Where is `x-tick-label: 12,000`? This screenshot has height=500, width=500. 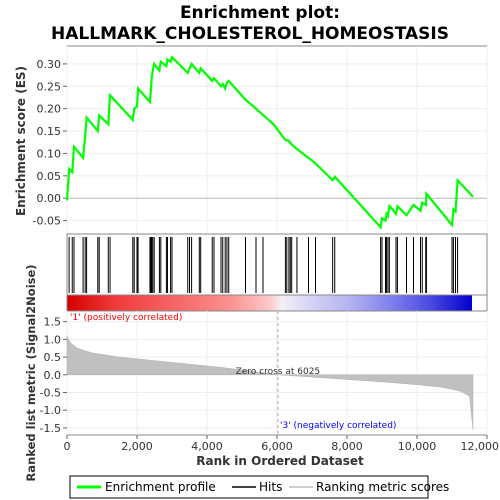
x-tick-label: 12,000 is located at coordinates (480, 446).